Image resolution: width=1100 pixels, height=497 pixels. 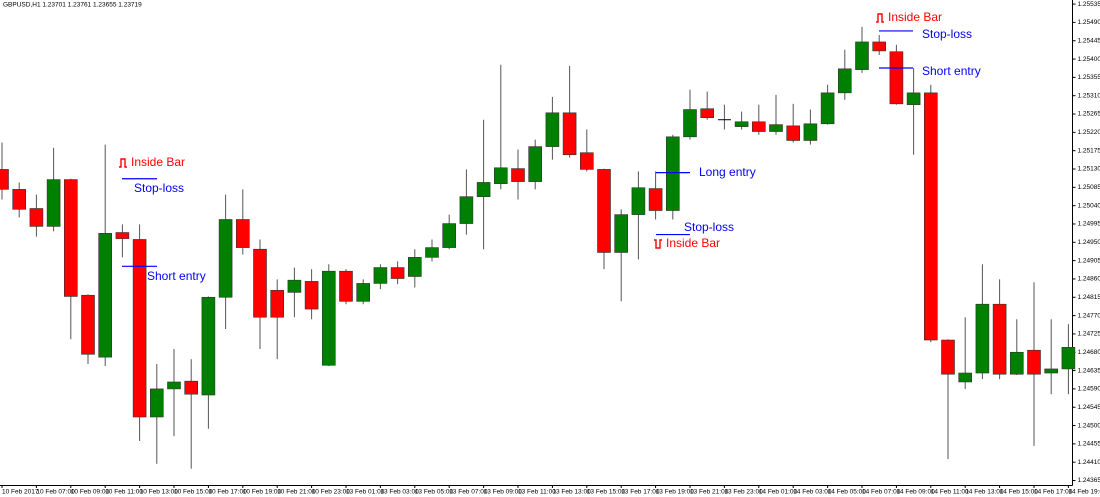 What do you see at coordinates (399, 492) in the screenshot?
I see `x-tick-label: 13 Feb 03:00` at bounding box center [399, 492].